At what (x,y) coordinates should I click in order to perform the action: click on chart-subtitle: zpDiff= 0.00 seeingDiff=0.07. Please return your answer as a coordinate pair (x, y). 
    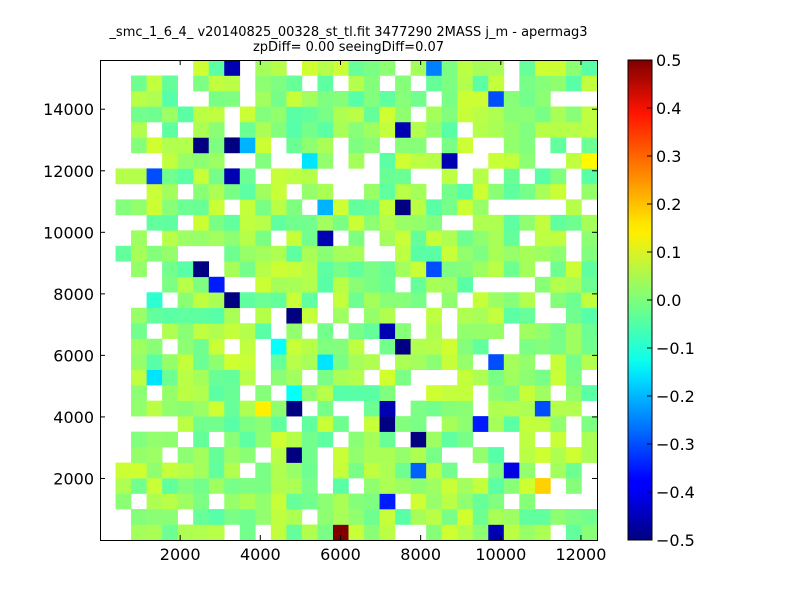
    Looking at the image, I should click on (348, 47).